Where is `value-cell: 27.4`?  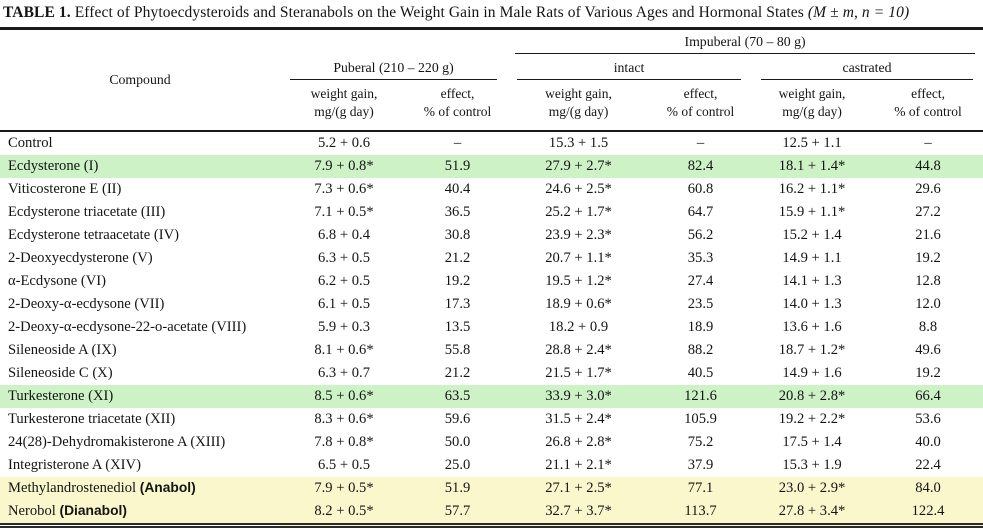
value-cell: 27.4 is located at coordinates (700, 281).